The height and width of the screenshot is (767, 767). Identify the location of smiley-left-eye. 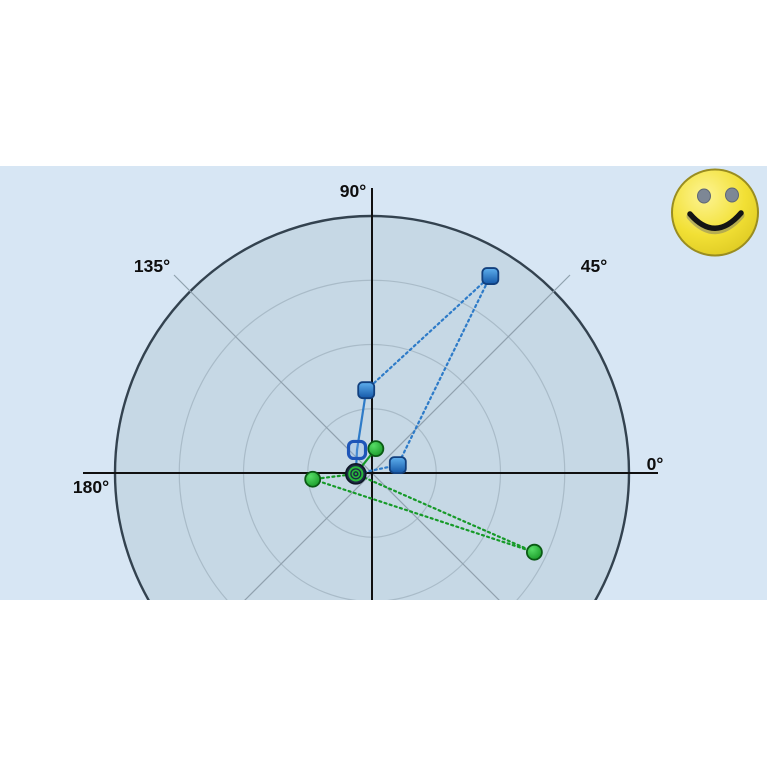
(704, 196).